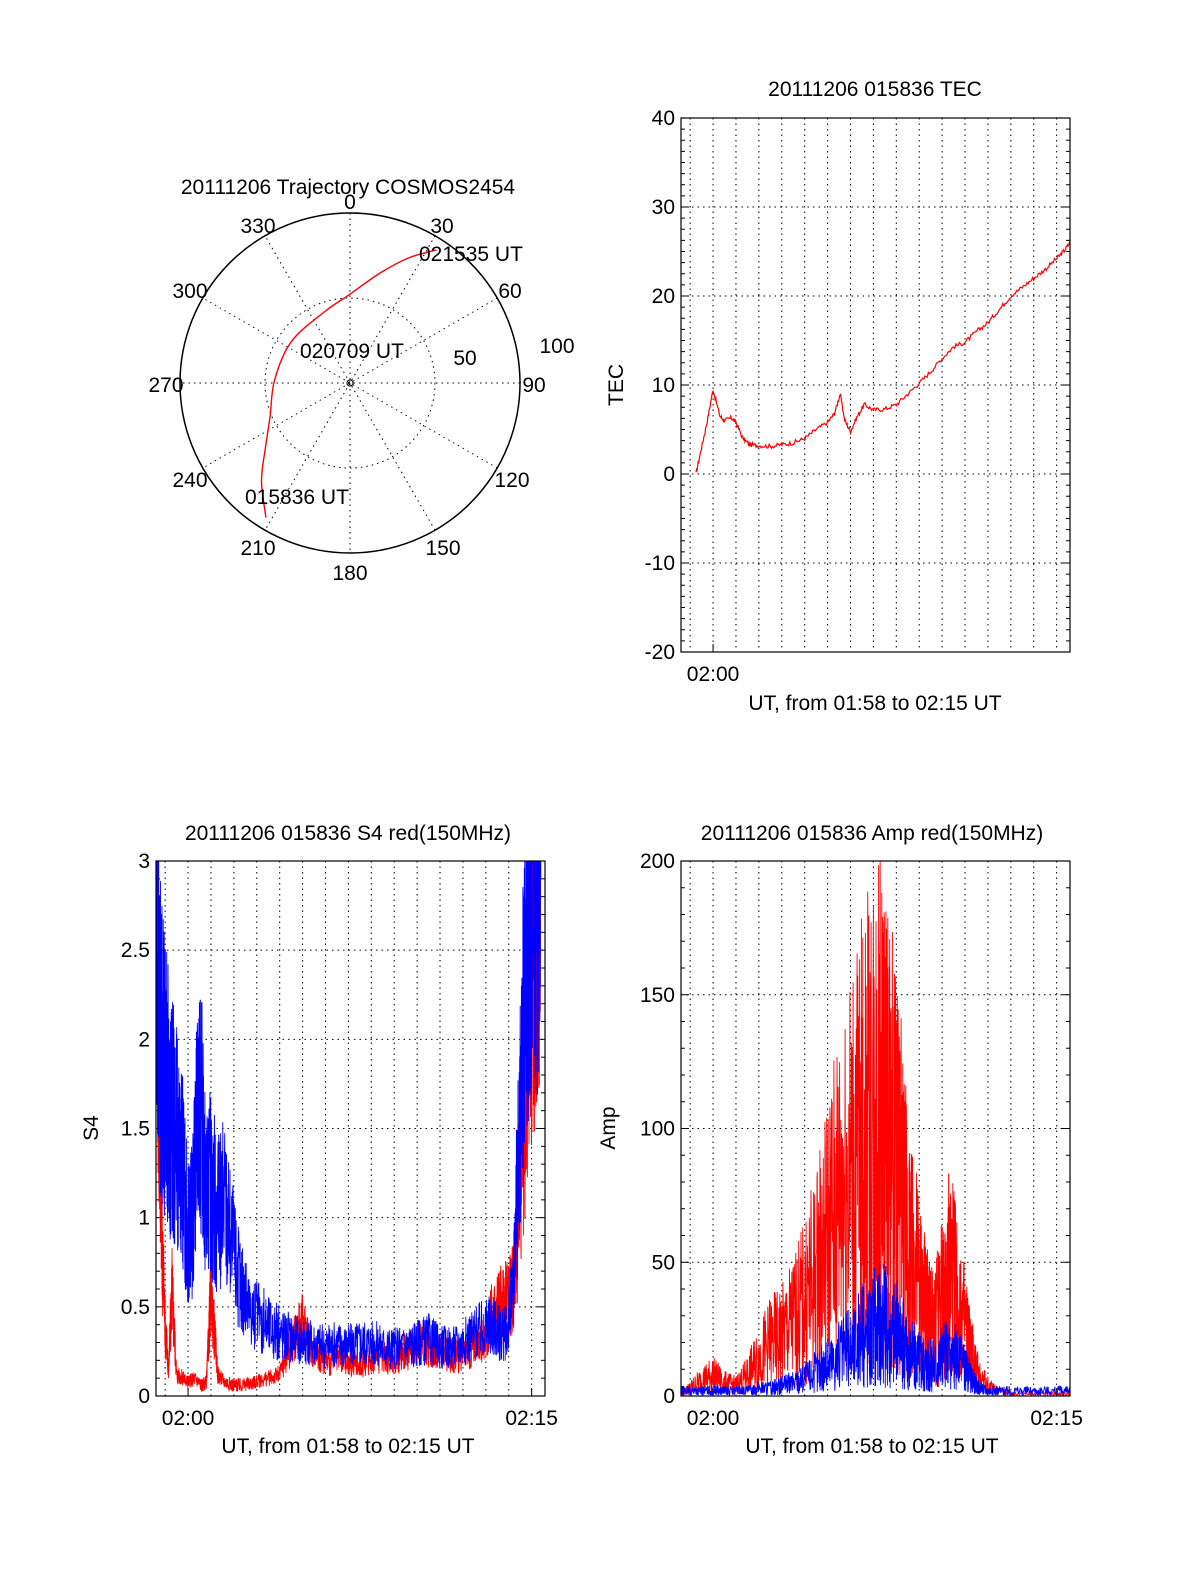 The width and height of the screenshot is (1200, 1575). I want to click on y-tick-label: 1, so click(144, 1218).